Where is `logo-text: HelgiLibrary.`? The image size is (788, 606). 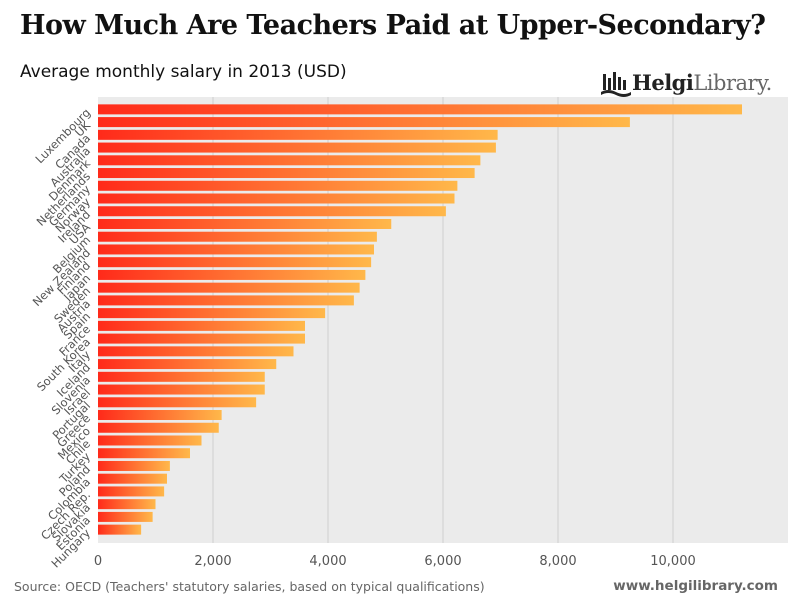 logo-text: HelgiLibrary. is located at coordinates (702, 82).